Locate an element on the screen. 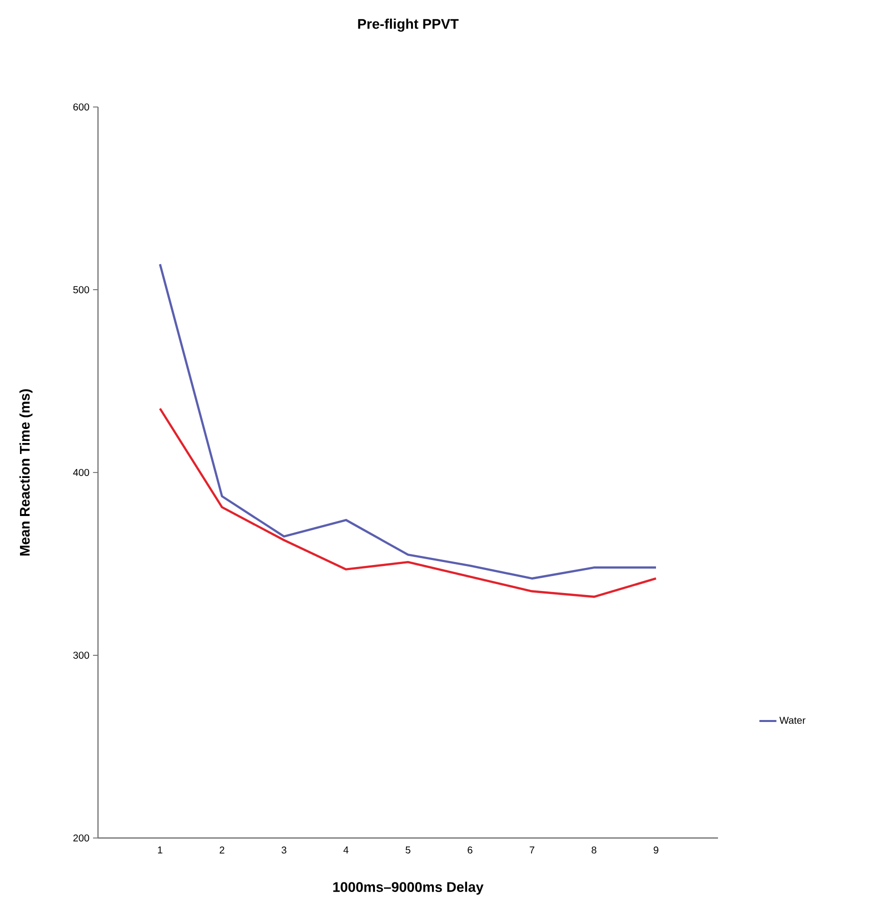  x-tick-label: 3 is located at coordinates (284, 850).